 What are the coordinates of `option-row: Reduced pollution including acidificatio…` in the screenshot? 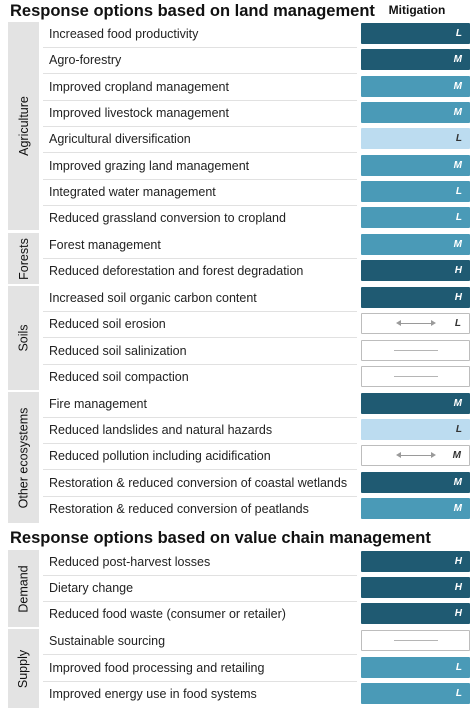 It's located at (258, 457).